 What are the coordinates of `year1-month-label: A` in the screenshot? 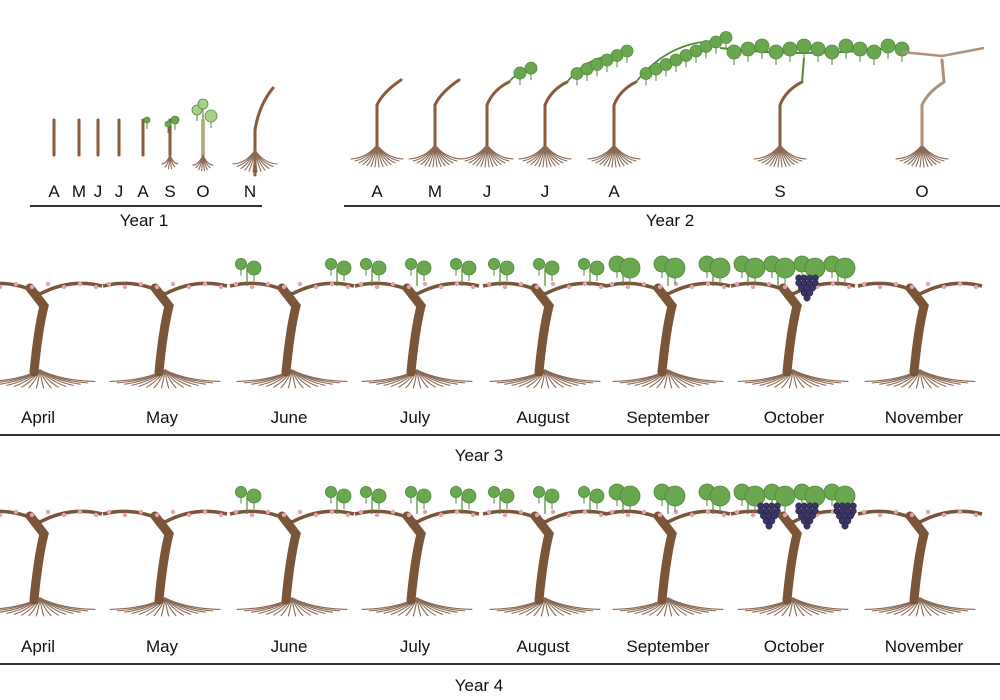 It's located at (143, 191).